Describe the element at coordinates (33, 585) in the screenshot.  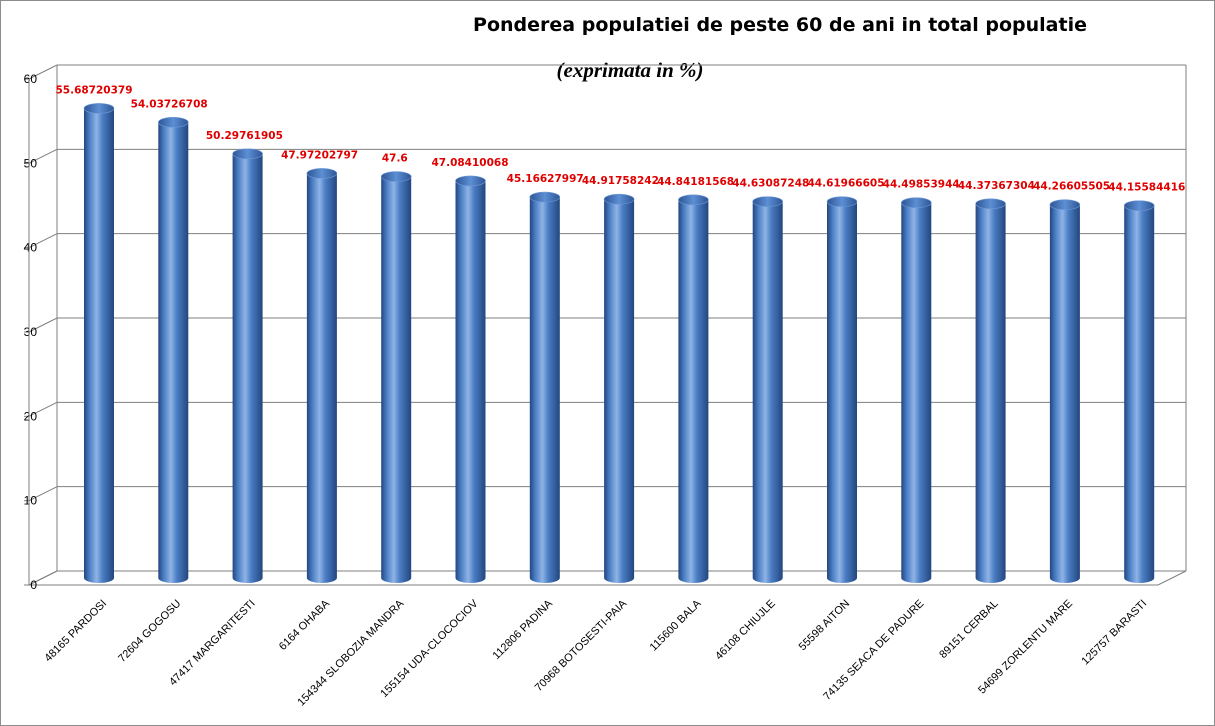
I see `y-tick-label: 0` at that location.